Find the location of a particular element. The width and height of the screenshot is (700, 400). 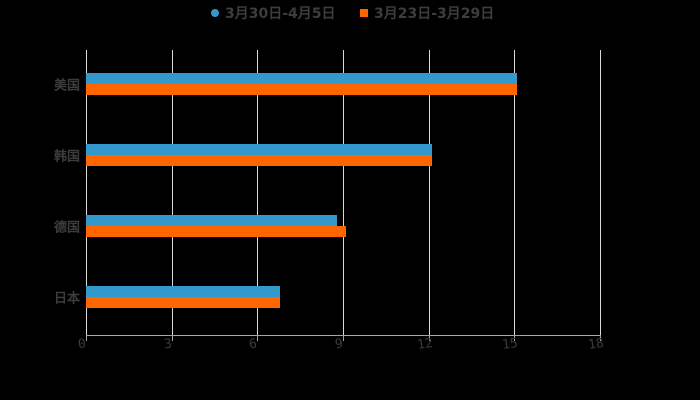

x-axis-line is located at coordinates (343, 335).